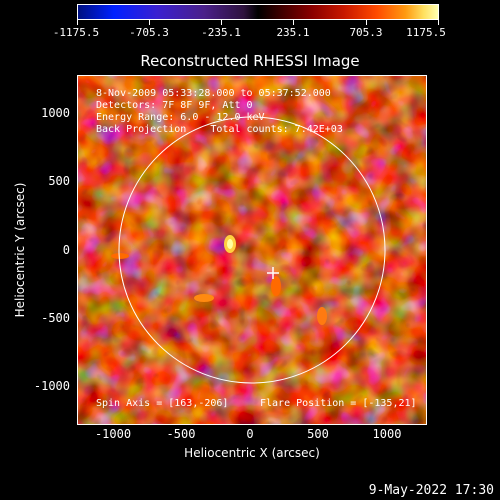  What do you see at coordinates (318, 434) in the screenshot?
I see `x-tick-label: 500` at bounding box center [318, 434].